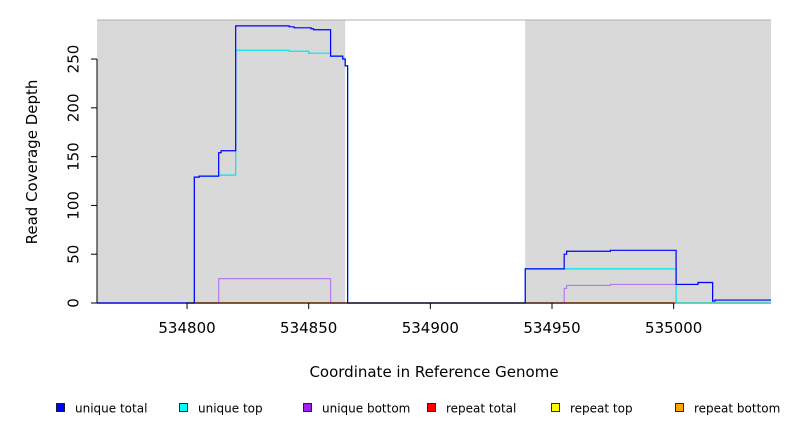 This screenshot has height=432, width=792. What do you see at coordinates (481, 409) in the screenshot?
I see `legend-label: repeat total` at bounding box center [481, 409].